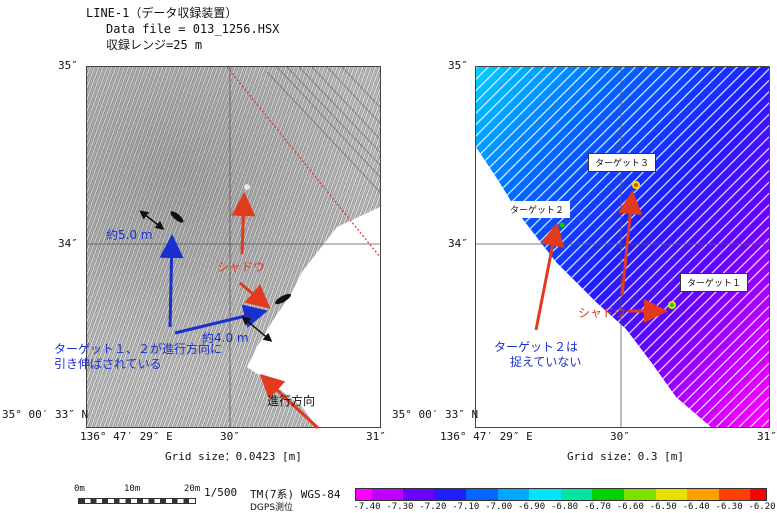 The image size is (777, 513). Describe the element at coordinates (630, 507) in the screenshot. I see `colorbar-tick-label: -6.60` at that location.